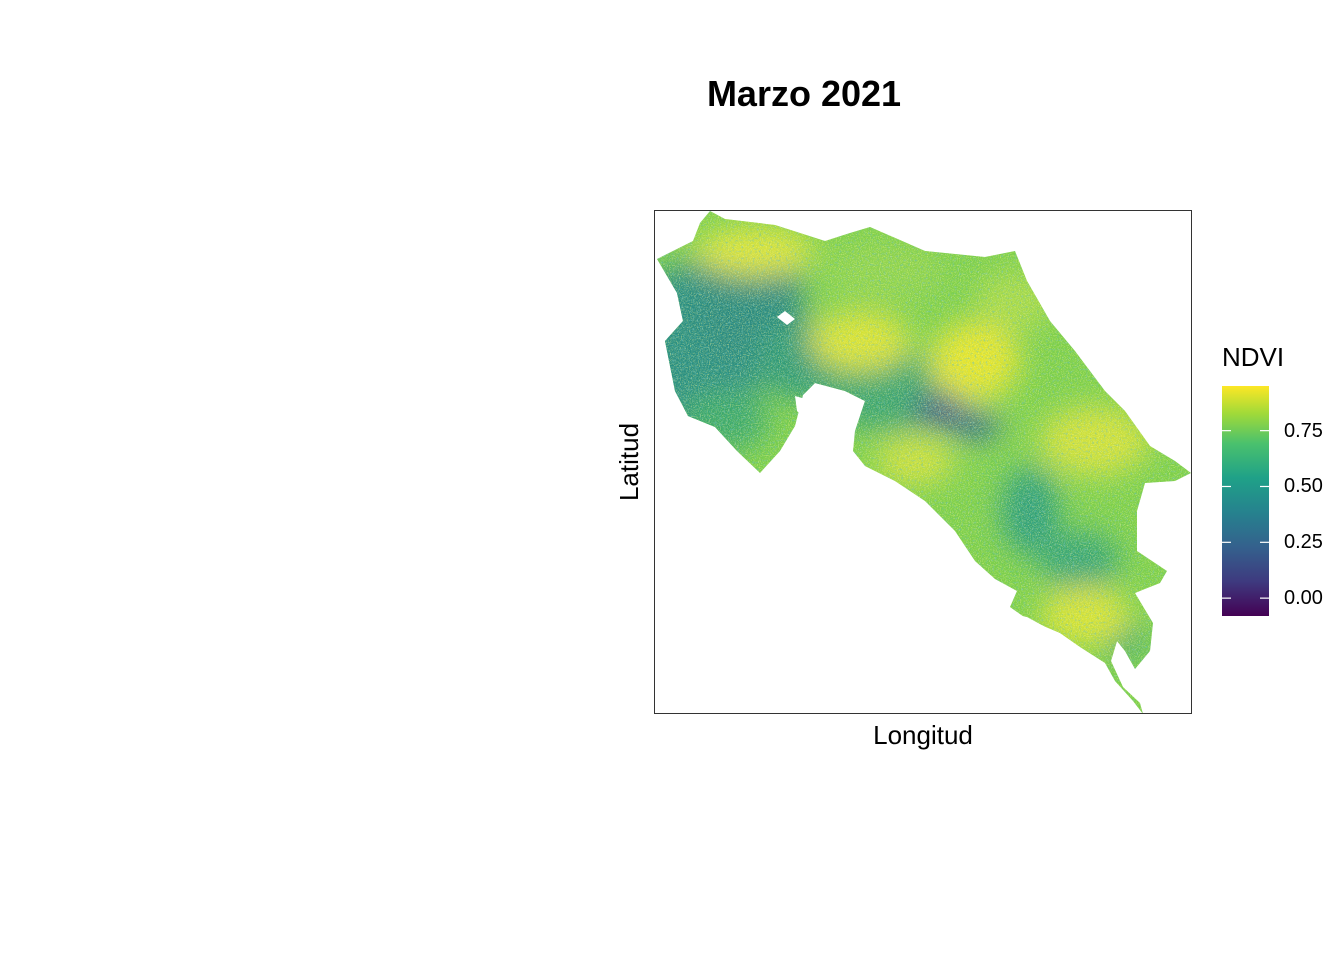  What do you see at coordinates (1303, 486) in the screenshot?
I see `colorbar-tick-label: 0.50` at bounding box center [1303, 486].